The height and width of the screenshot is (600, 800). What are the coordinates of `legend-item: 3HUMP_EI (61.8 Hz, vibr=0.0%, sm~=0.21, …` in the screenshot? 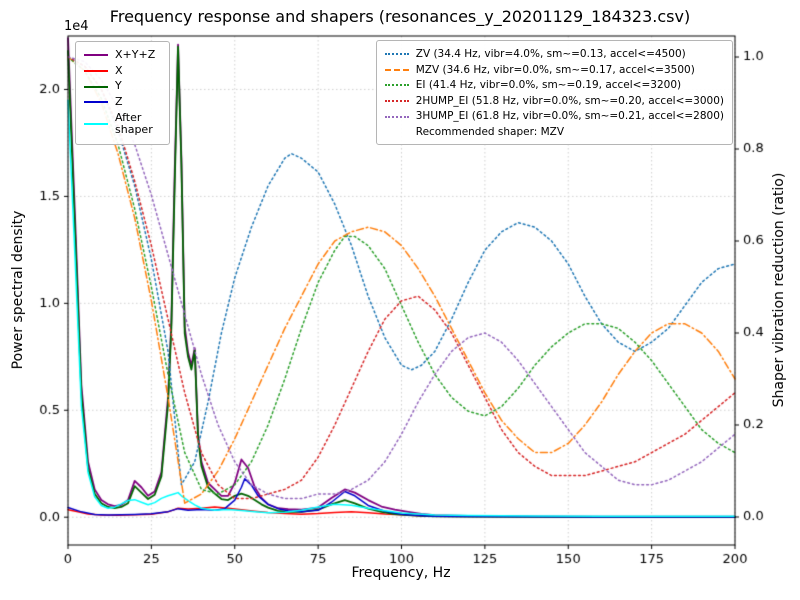 It's located at (554, 116).